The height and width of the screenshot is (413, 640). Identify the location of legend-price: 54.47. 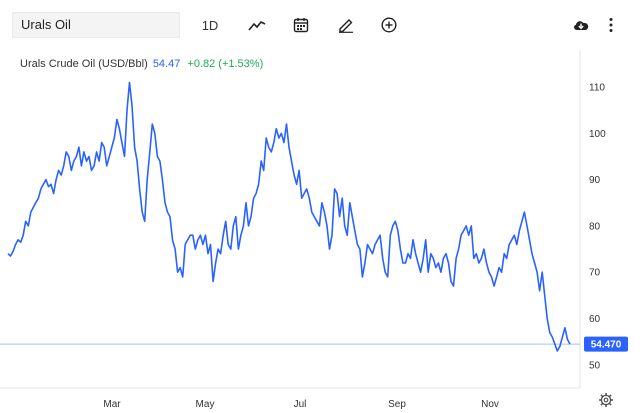
(166, 64).